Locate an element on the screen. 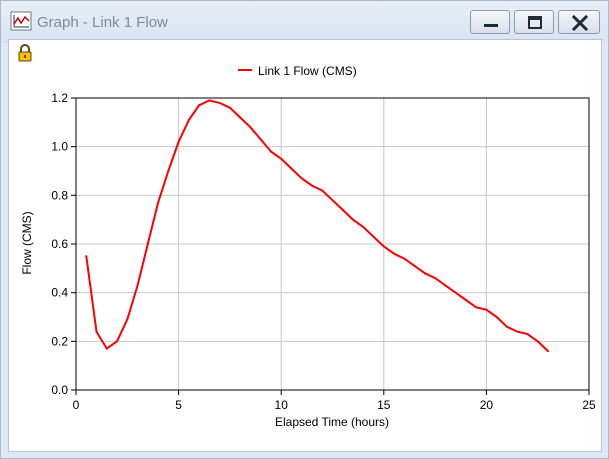  x-tick-label: 25 is located at coordinates (589, 405).